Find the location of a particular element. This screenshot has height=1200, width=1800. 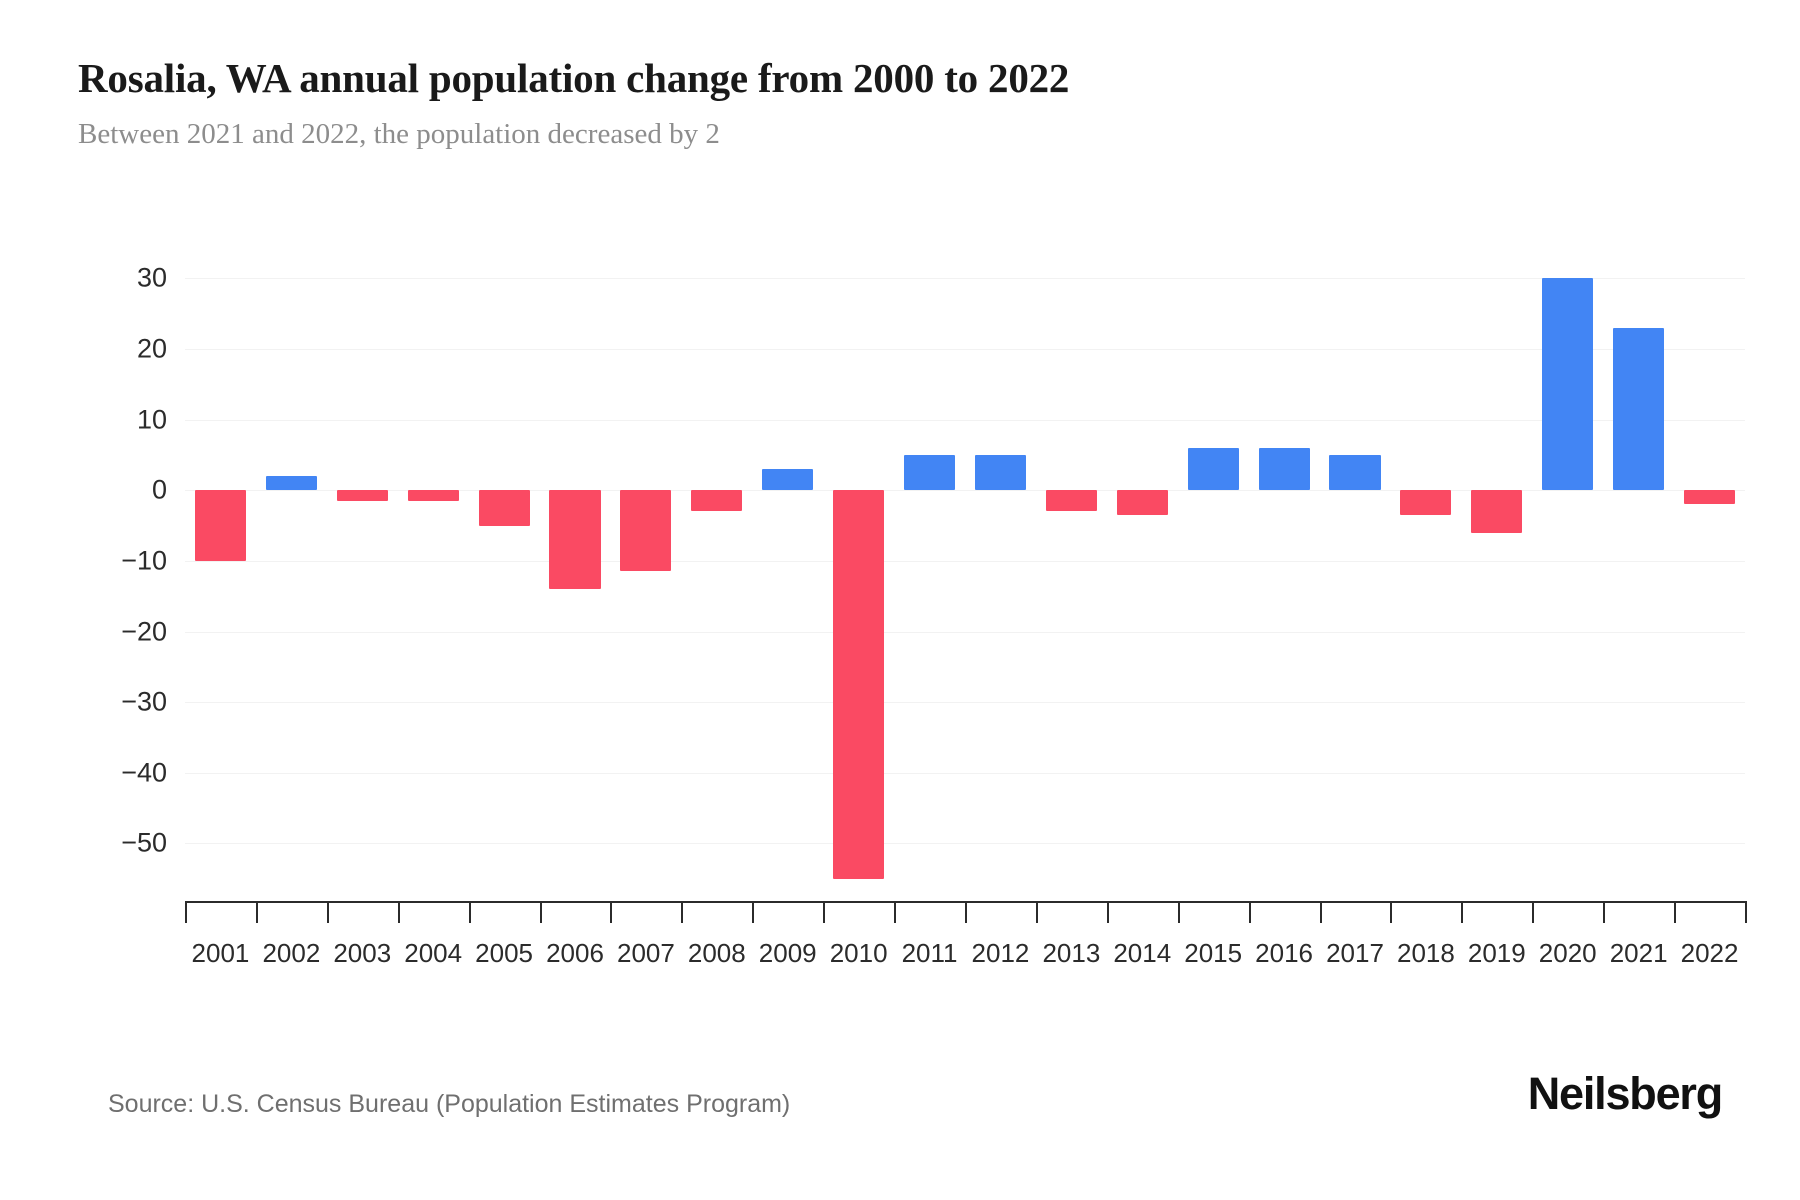

bar-2019 is located at coordinates (1497, 511).